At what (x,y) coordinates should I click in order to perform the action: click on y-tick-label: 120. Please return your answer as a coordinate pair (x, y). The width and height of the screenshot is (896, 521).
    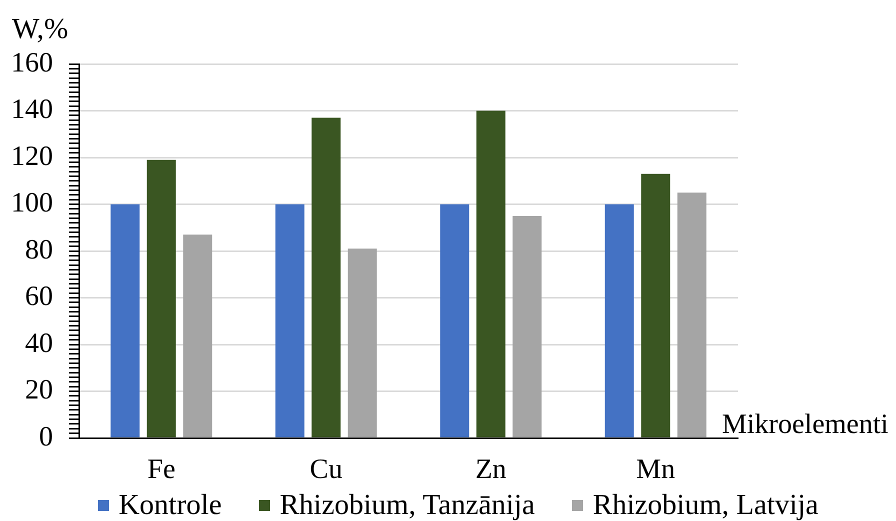
    Looking at the image, I should click on (32, 156).